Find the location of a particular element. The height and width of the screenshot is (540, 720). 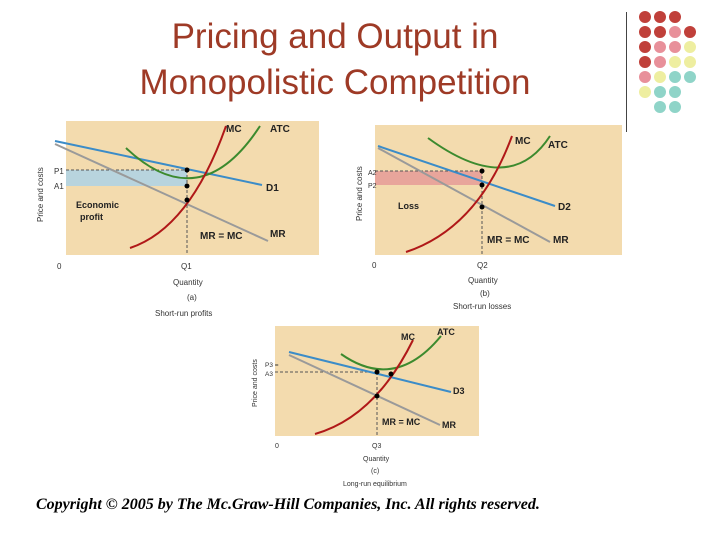

demand-label: D1 is located at coordinates (272, 188).